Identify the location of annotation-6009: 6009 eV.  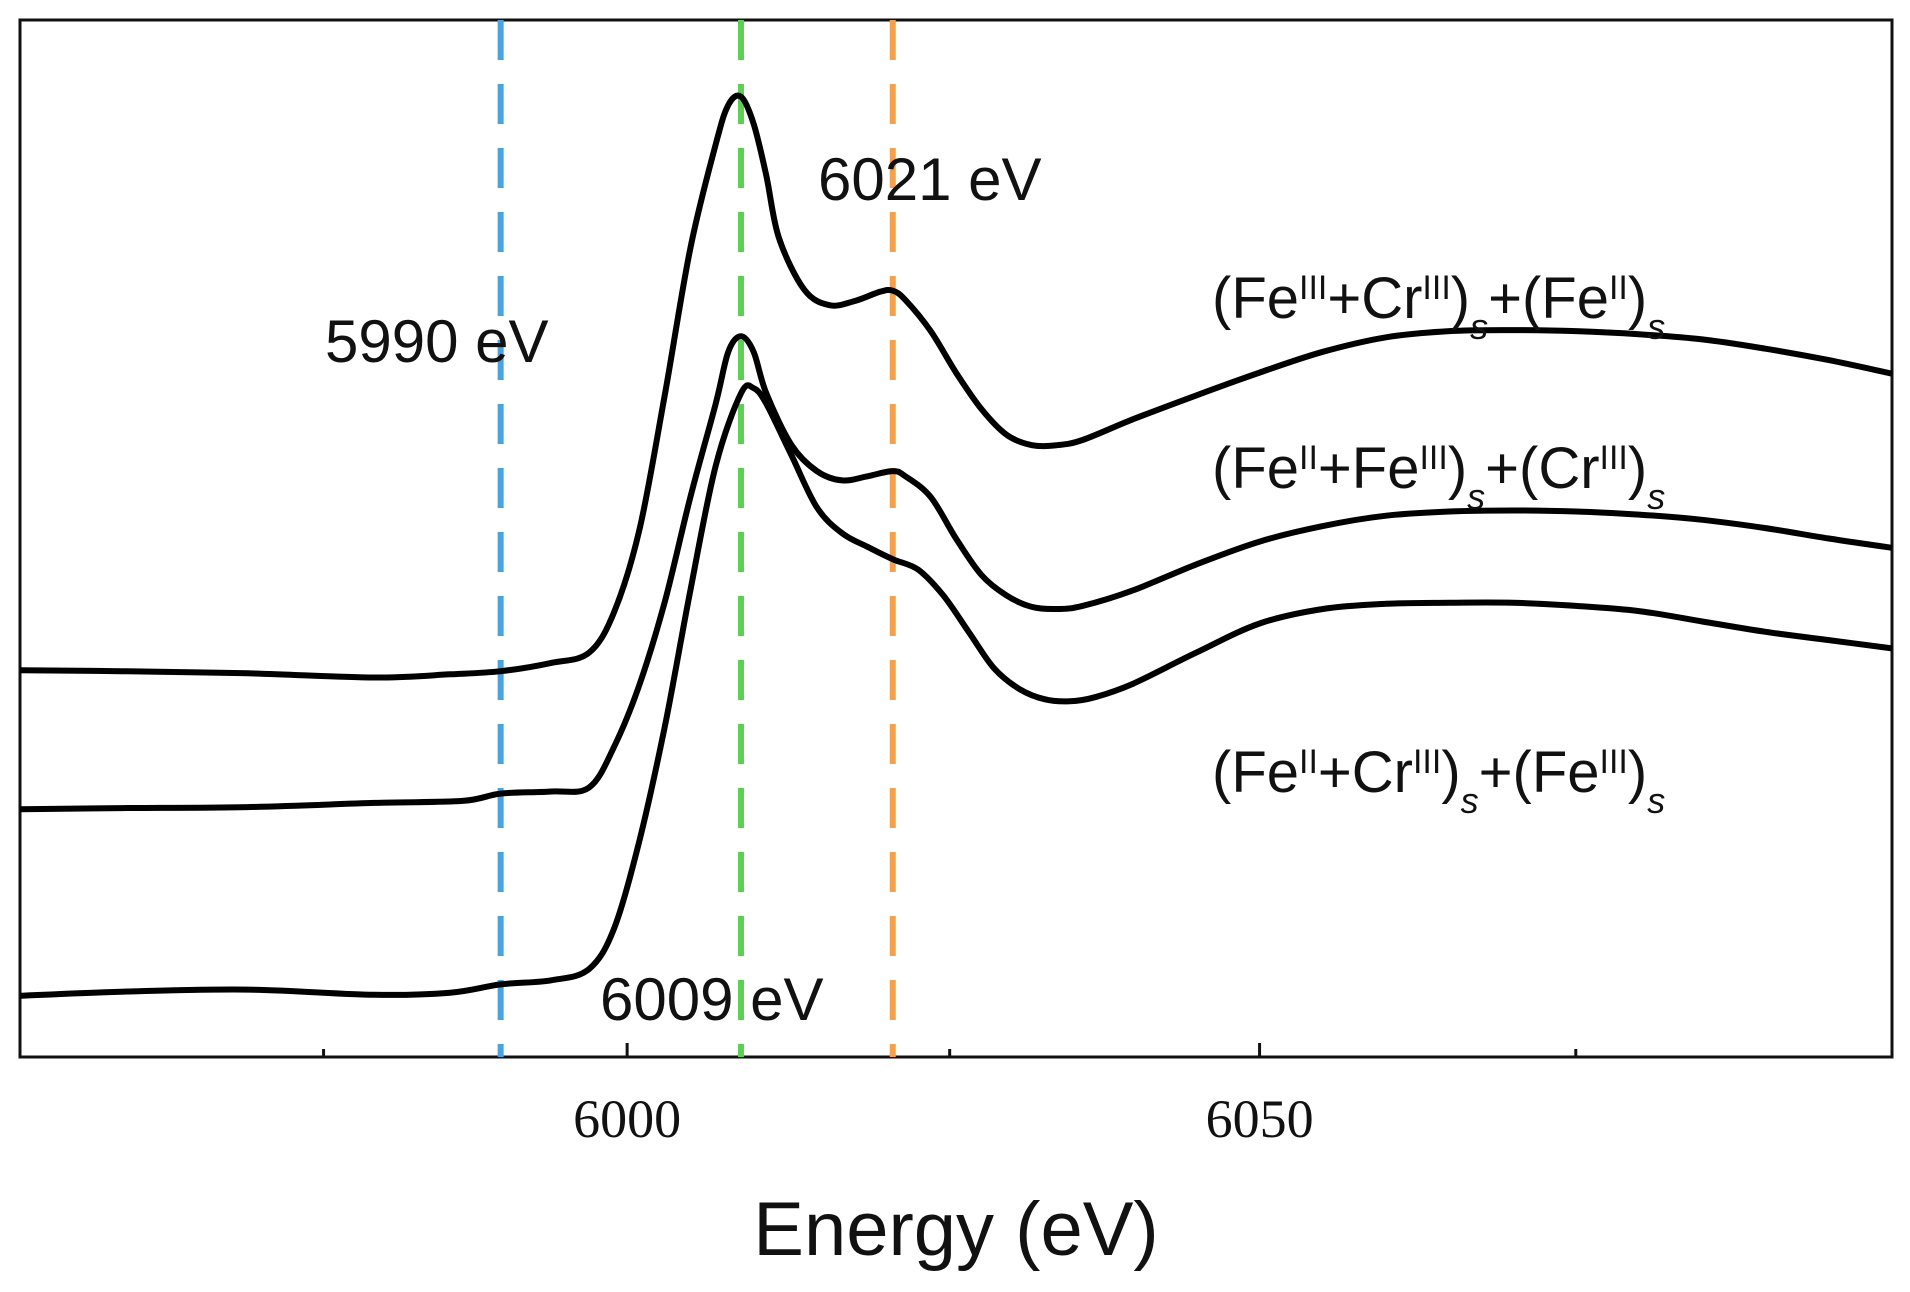
(712, 999).